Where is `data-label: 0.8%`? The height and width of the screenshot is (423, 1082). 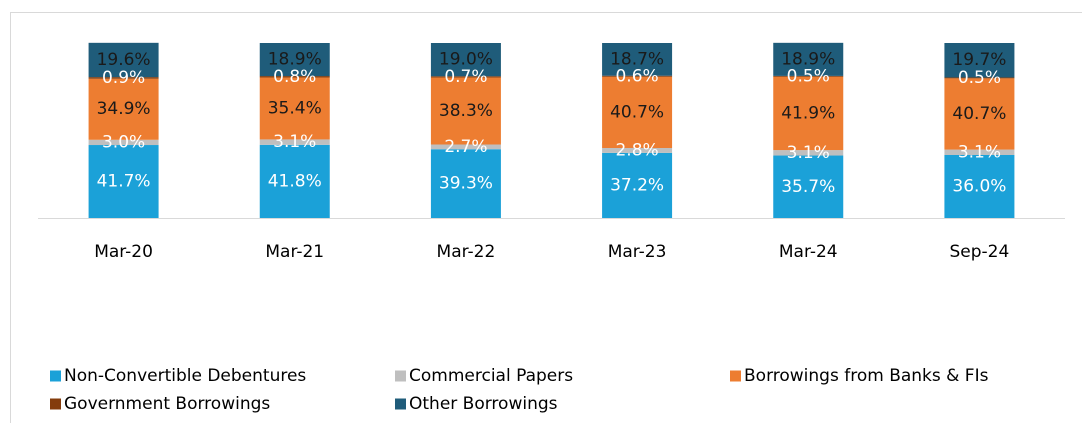 data-label: 0.8% is located at coordinates (294, 77).